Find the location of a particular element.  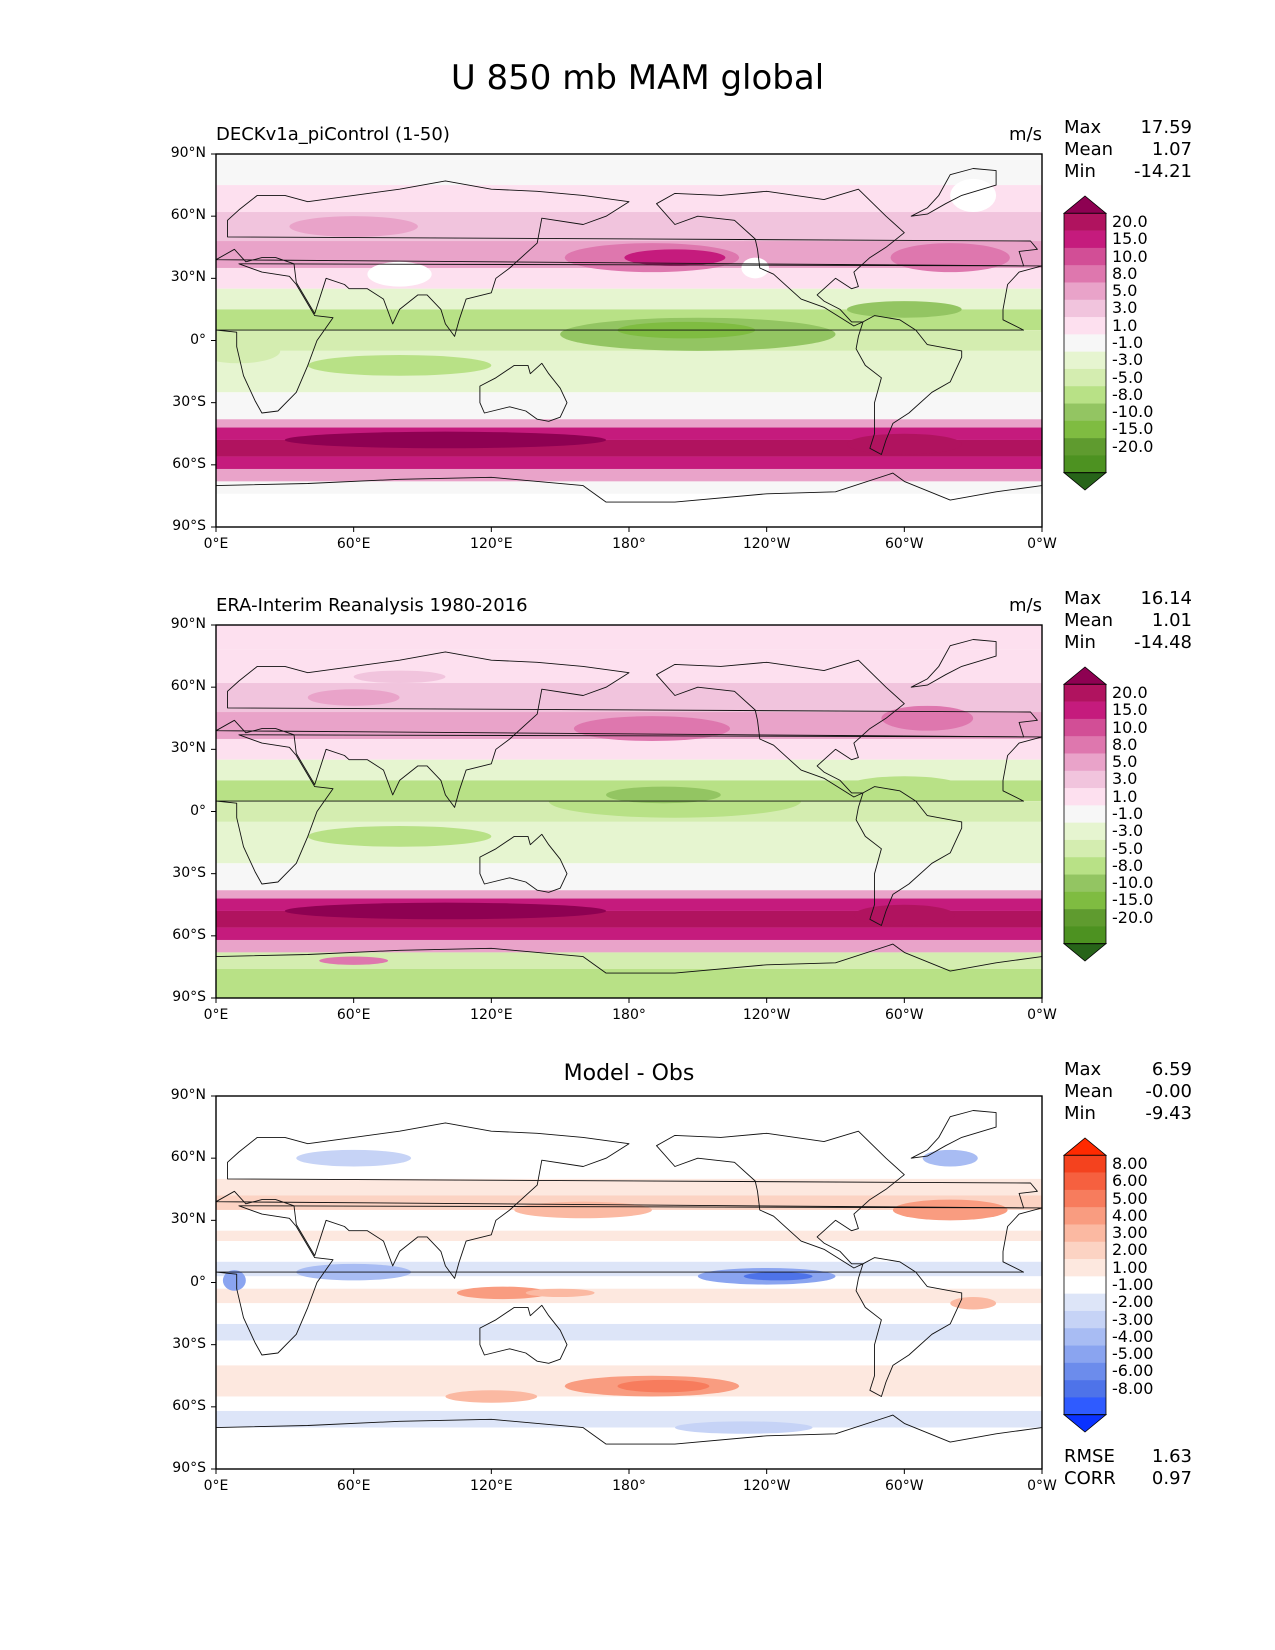

stats-box-obs: Max 16.14 Mean 1.01 Min -14.48 is located at coordinates (1128, 621).